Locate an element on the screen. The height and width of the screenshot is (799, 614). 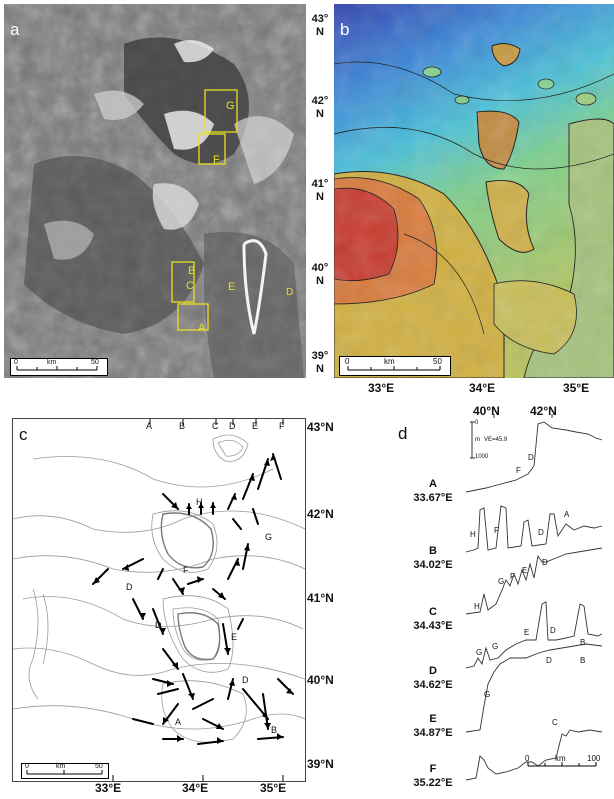
lat-c-43: 43°N is located at coordinates (320, 427).